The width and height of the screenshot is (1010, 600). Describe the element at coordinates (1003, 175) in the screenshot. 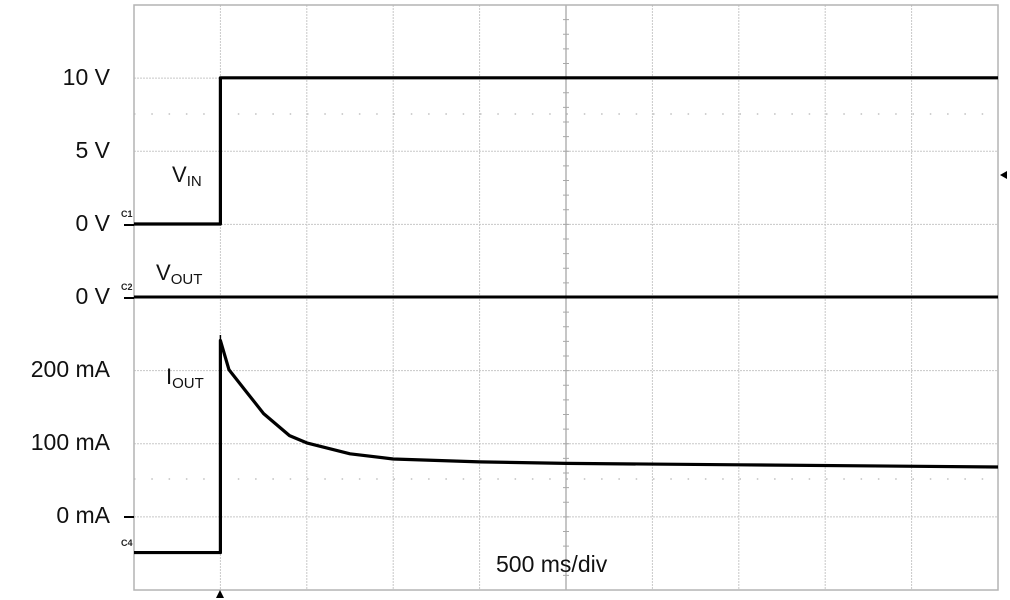

I see `trigger-level-marker-icon` at that location.